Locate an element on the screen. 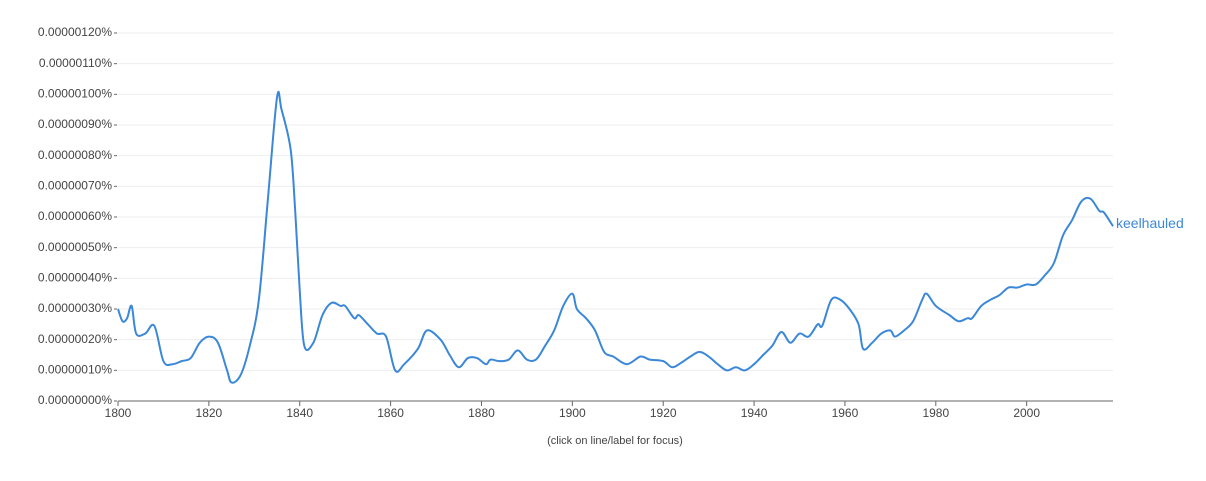  y-tick-label: 0.00000090% is located at coordinates (75, 124).